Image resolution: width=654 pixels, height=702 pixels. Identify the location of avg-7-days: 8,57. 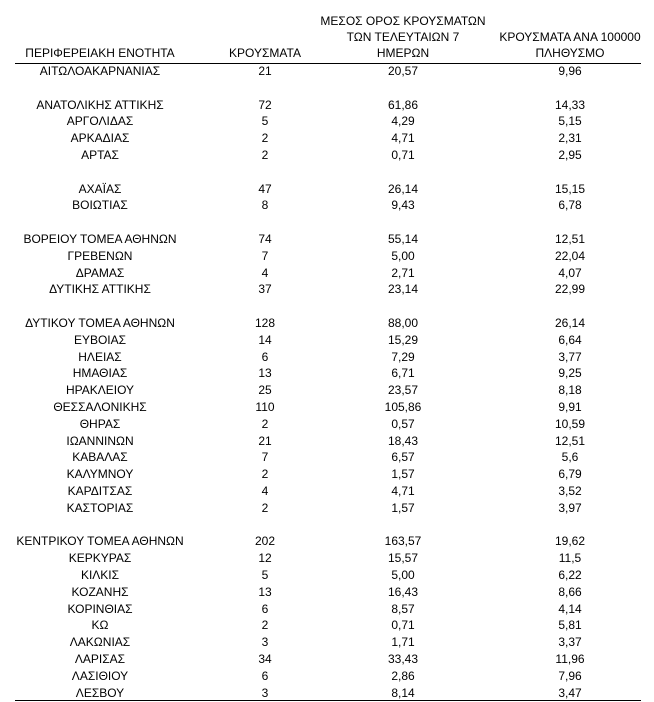
(403, 608).